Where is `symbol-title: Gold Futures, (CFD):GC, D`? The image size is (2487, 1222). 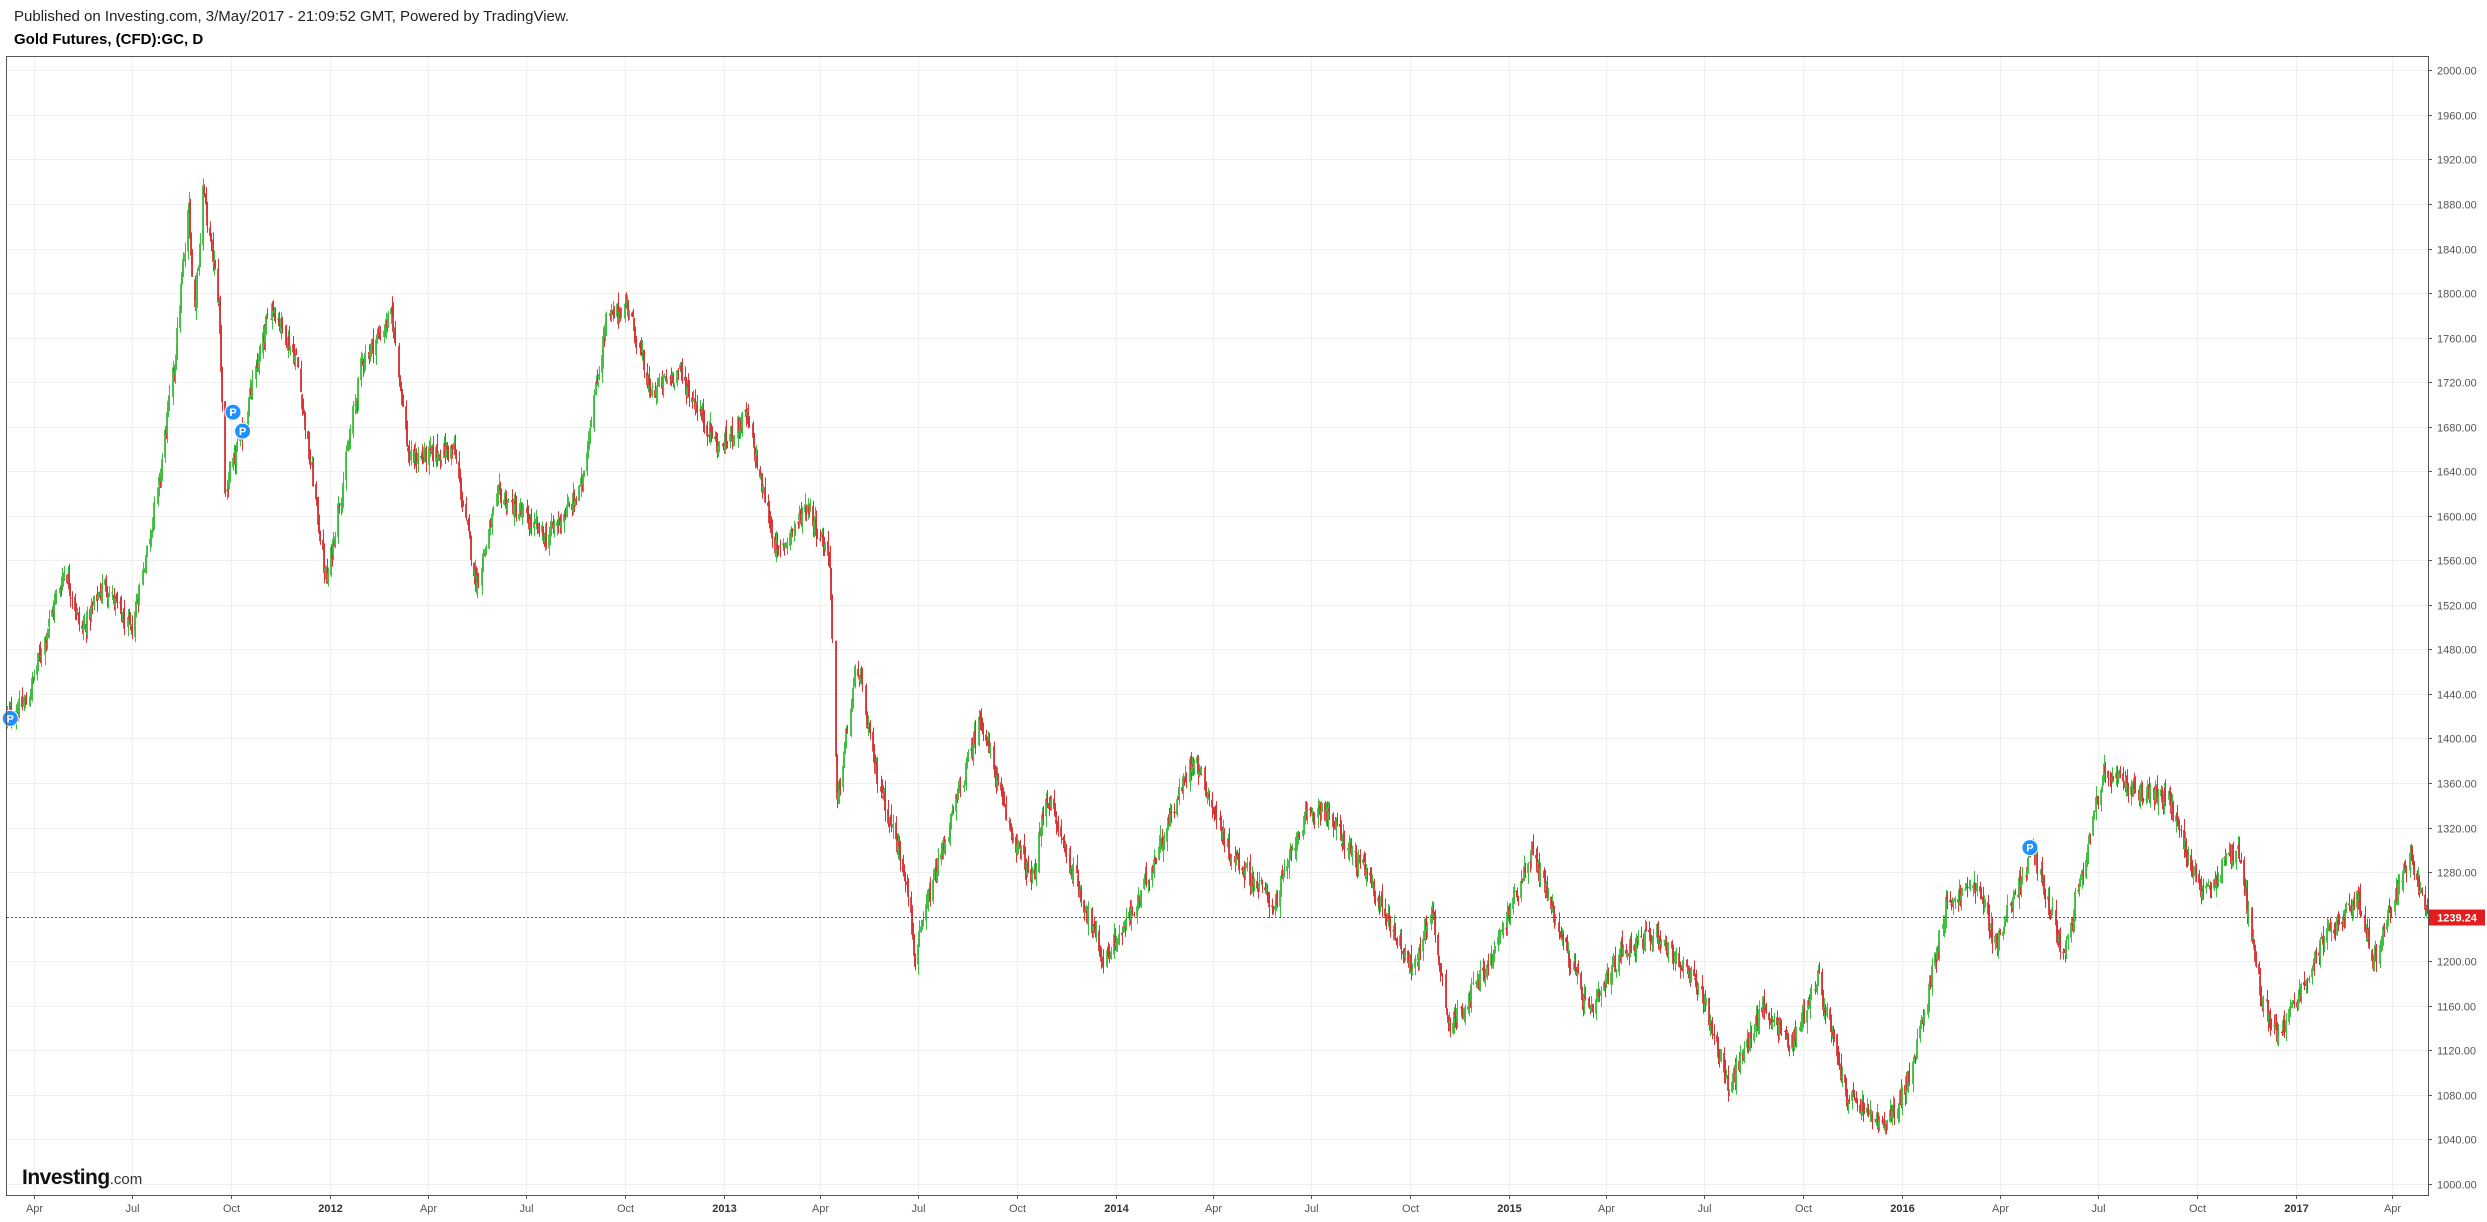 symbol-title: Gold Futures, (CFD):GC, D is located at coordinates (109, 39).